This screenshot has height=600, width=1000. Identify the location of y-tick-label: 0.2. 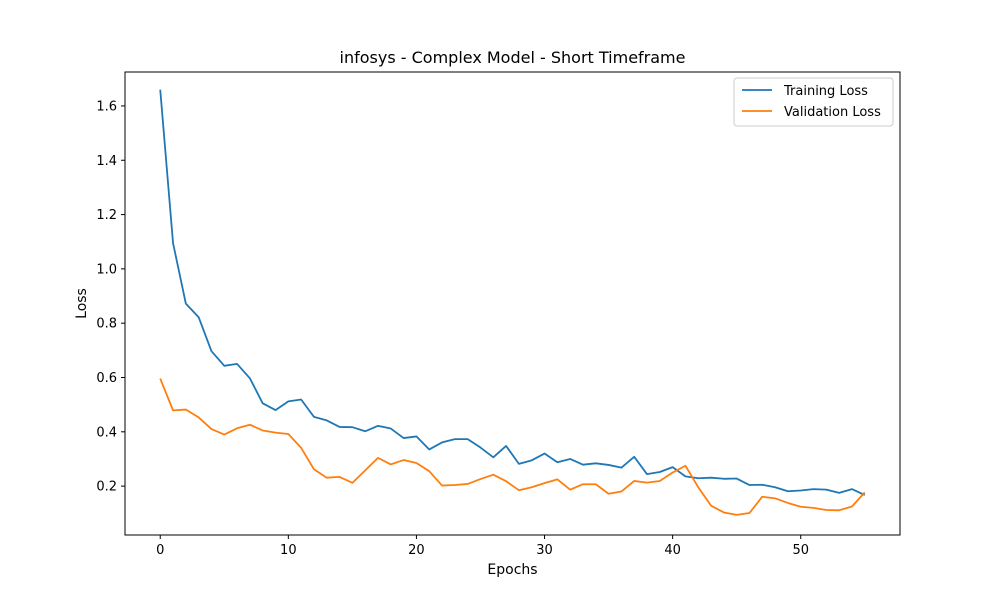
(106, 487).